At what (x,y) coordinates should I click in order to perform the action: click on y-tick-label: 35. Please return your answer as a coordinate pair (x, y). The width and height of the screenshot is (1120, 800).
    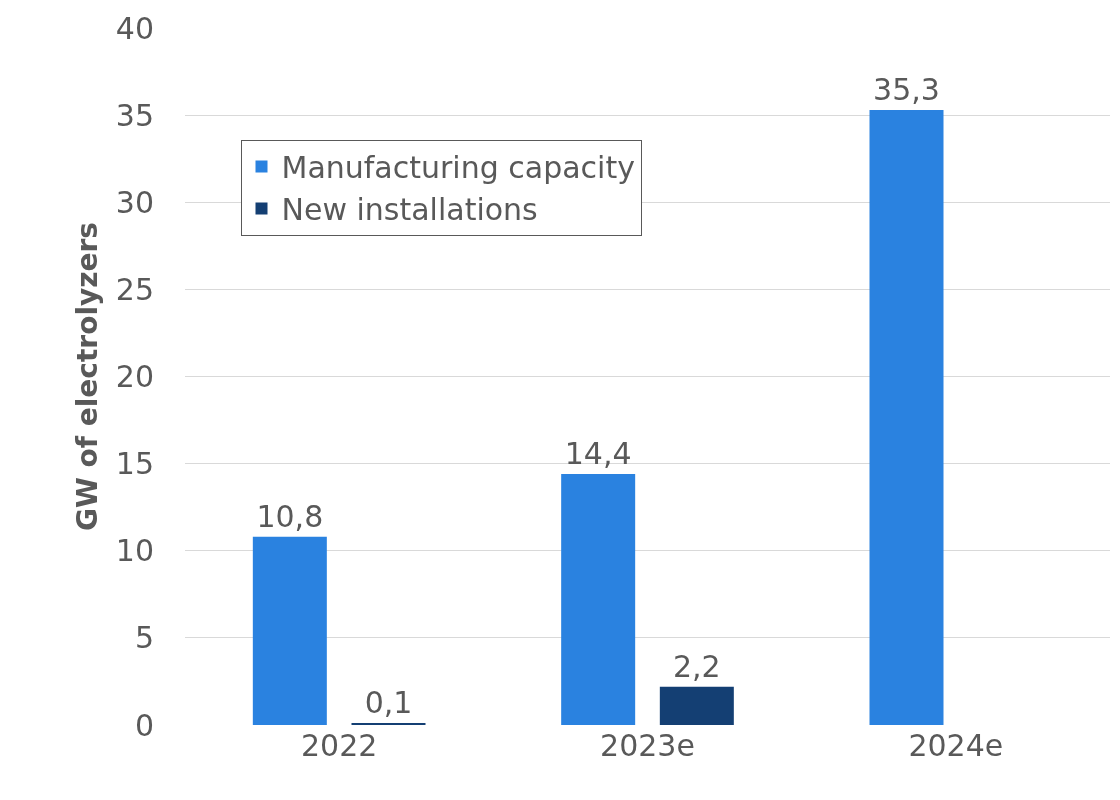
    Looking at the image, I should click on (134, 115).